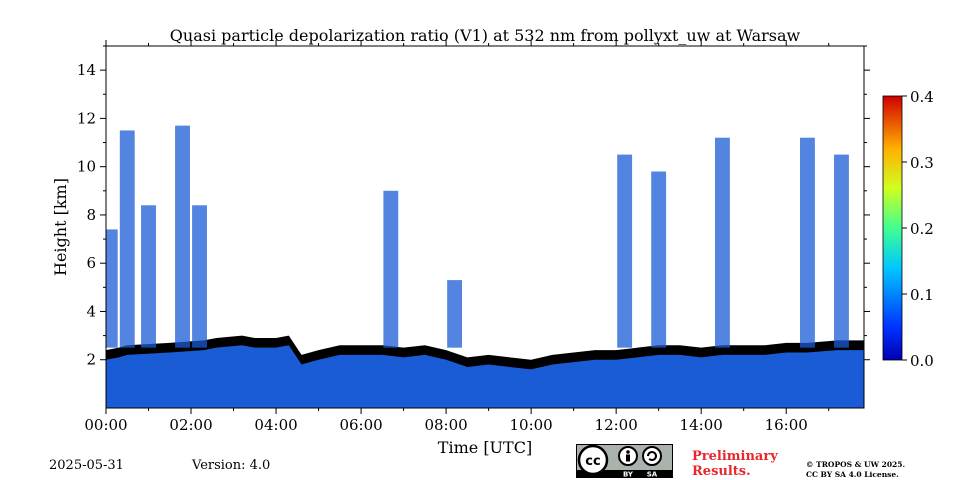 The height and width of the screenshot is (480, 960). I want to click on y-tick-label: 14, so click(86, 70).